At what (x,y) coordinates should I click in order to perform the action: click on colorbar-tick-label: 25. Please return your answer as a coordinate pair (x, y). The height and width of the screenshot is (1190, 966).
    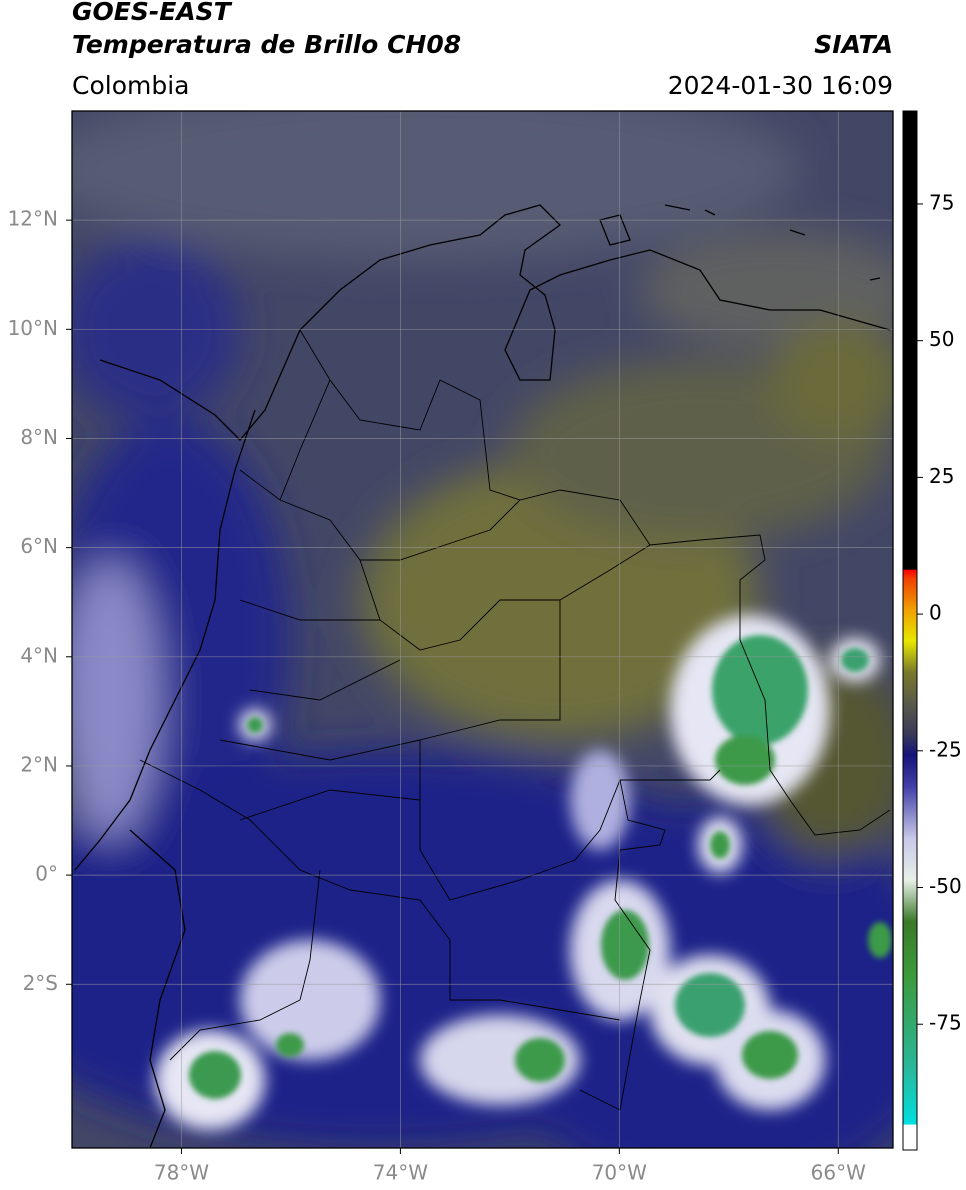
    Looking at the image, I should click on (941, 476).